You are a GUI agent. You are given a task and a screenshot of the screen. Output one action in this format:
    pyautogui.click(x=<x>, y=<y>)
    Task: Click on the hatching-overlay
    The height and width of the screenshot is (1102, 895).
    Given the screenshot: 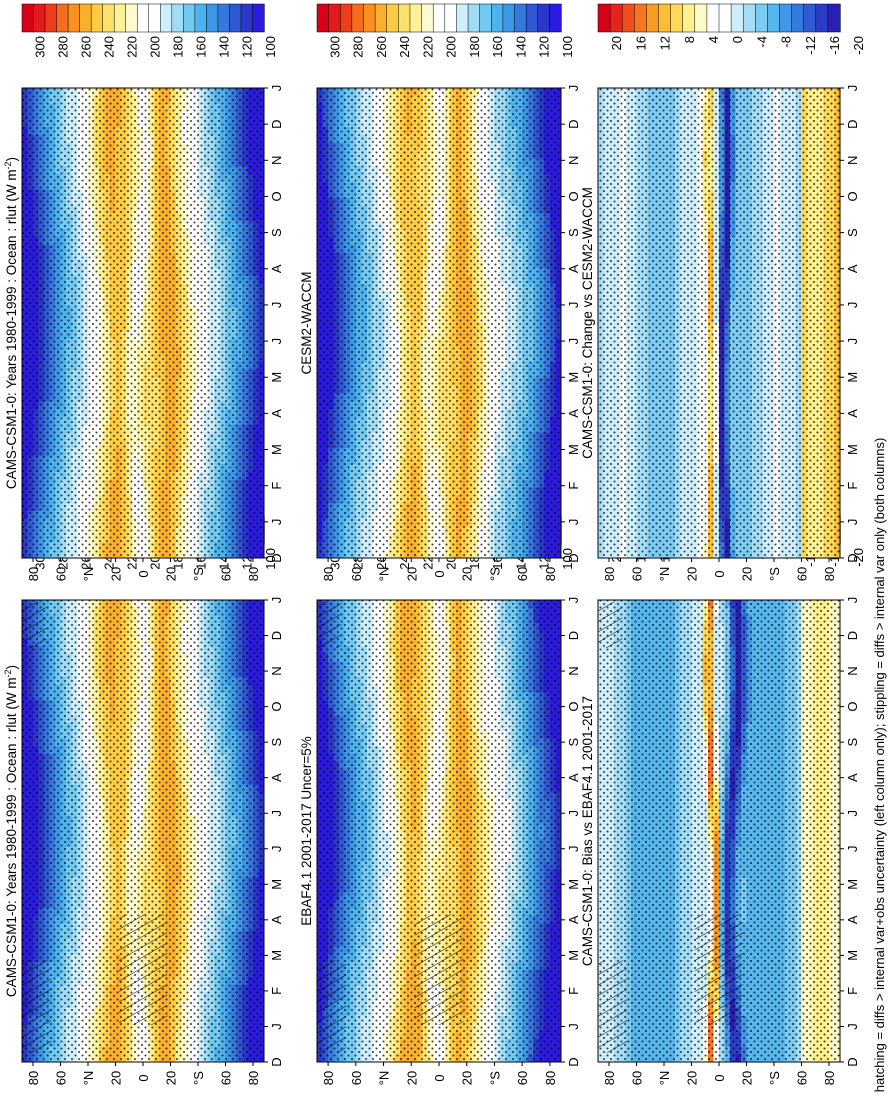 What is the action you would take?
    pyautogui.click(x=95, y=827)
    